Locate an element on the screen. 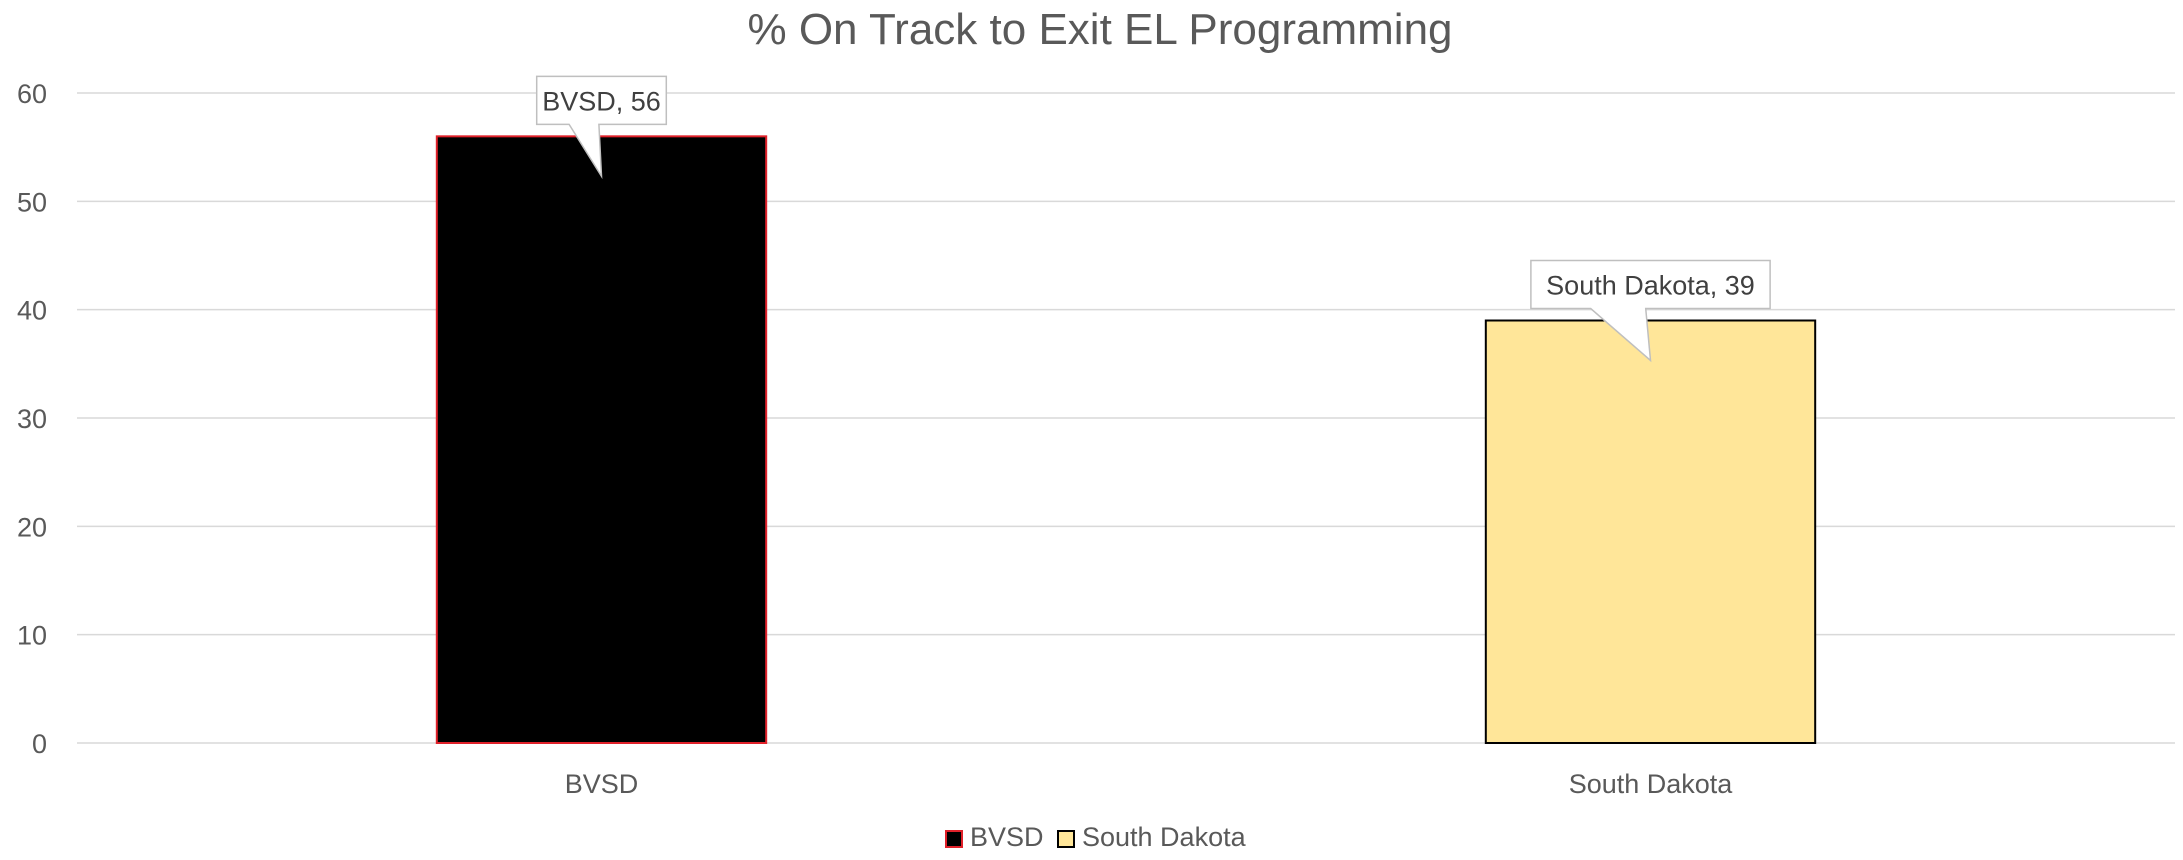 The width and height of the screenshot is (2183, 860). x-tick-label: South Dakota is located at coordinates (1651, 784).